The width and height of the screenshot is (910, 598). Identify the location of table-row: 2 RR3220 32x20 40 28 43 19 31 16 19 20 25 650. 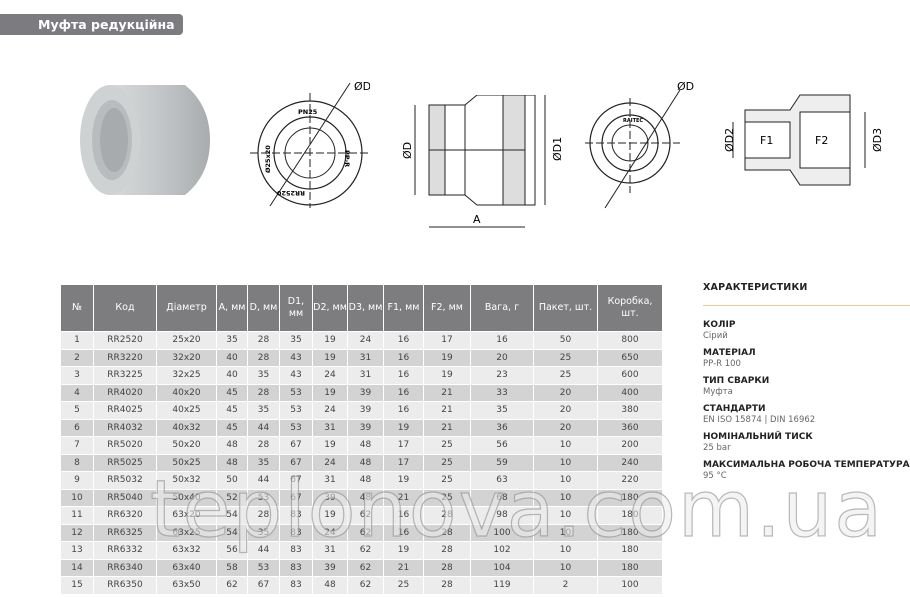
(361, 357).